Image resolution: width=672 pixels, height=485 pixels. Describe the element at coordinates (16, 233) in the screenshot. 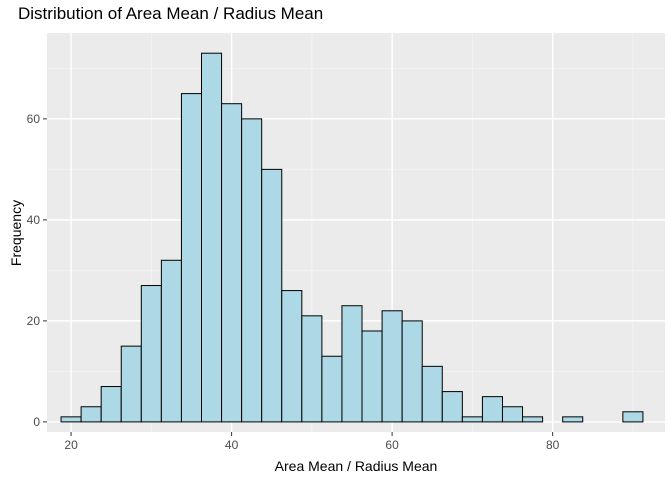

I see `y-axis-label: Frequency` at that location.